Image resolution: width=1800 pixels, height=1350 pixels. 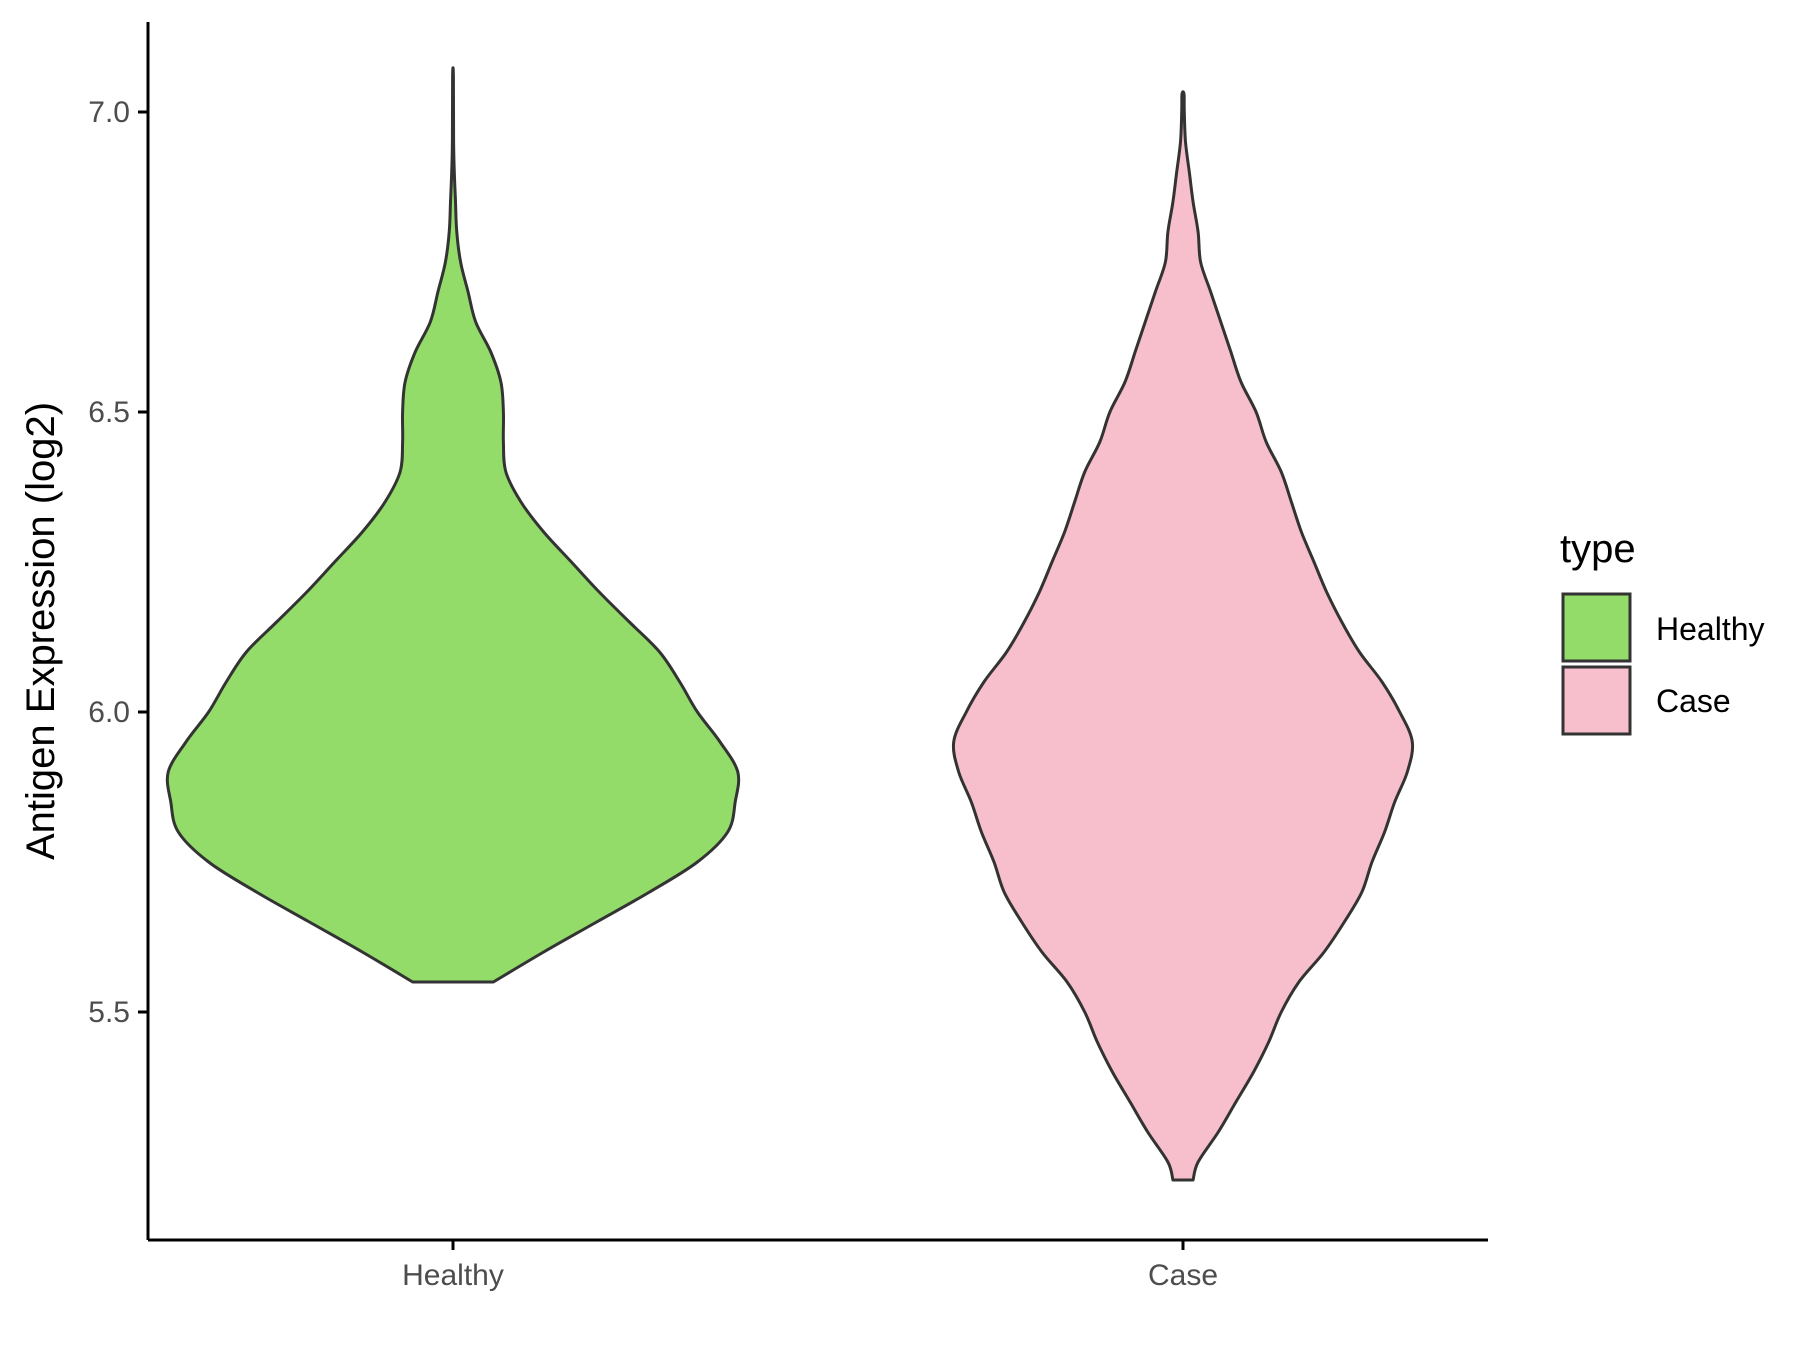 I want to click on y-tick-label: 6.5, so click(x=109, y=412).